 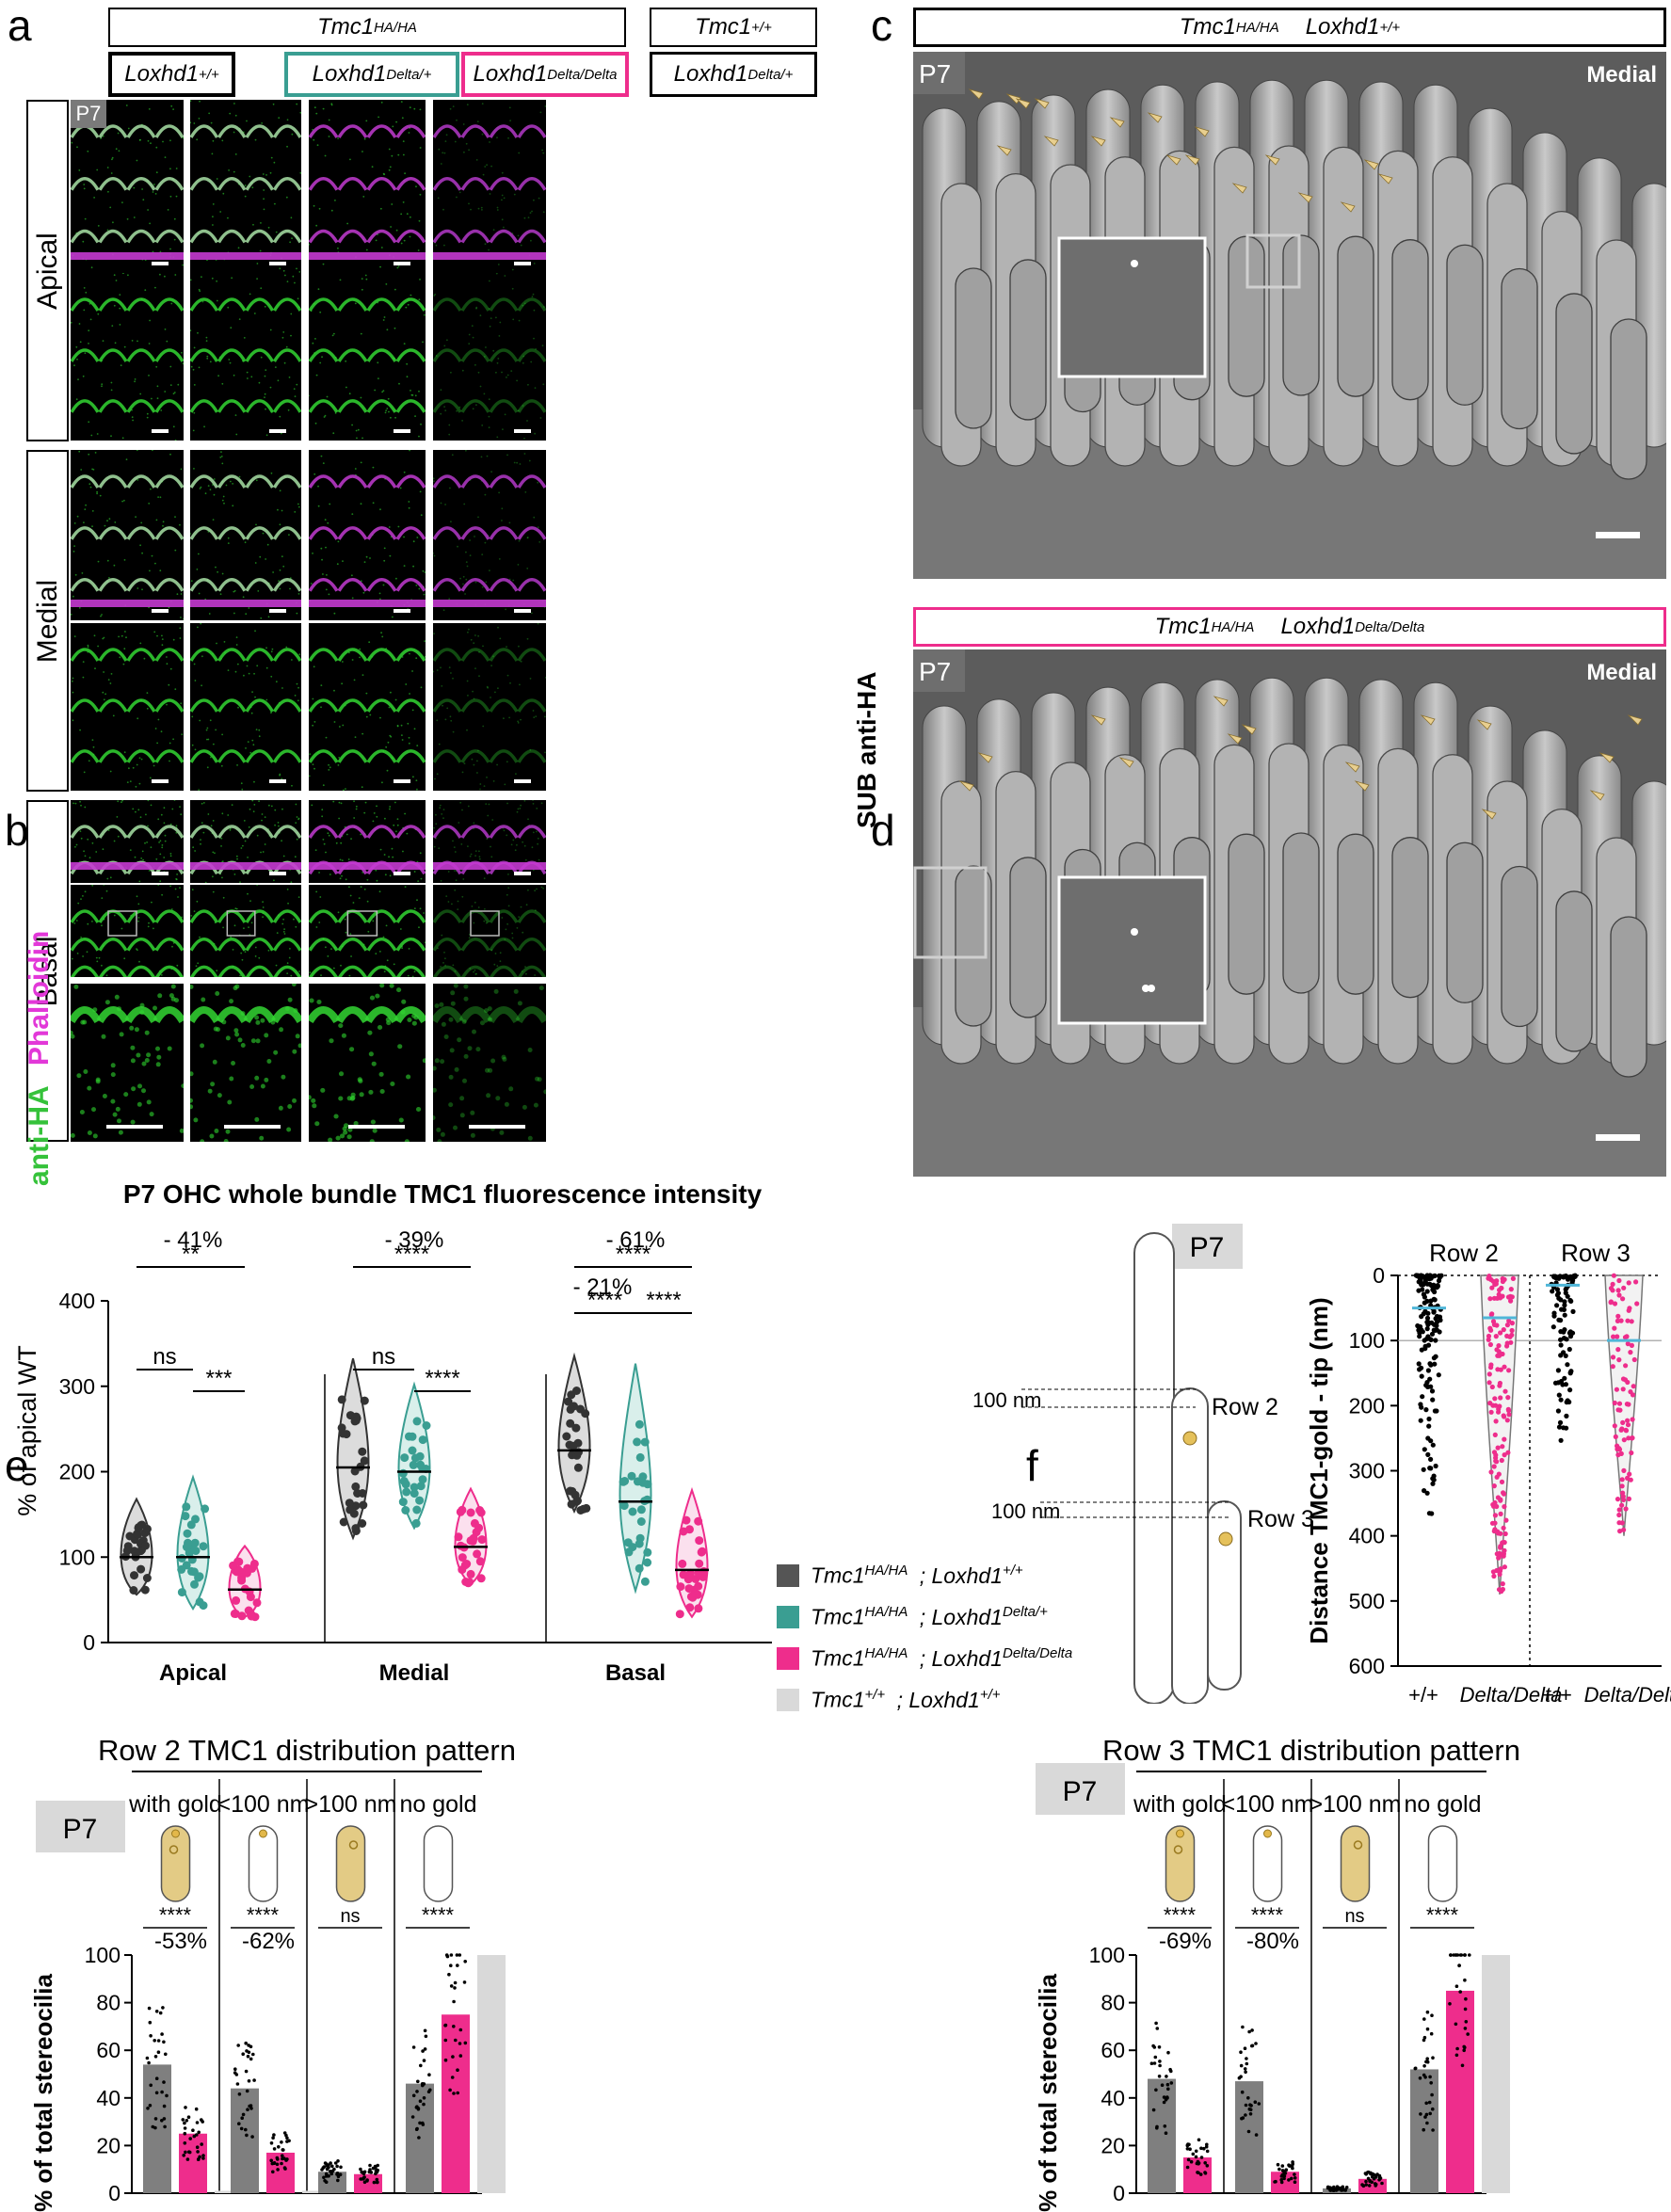 What do you see at coordinates (1207, 27) in the screenshot?
I see `c-top-g1: Tmc1` at bounding box center [1207, 27].